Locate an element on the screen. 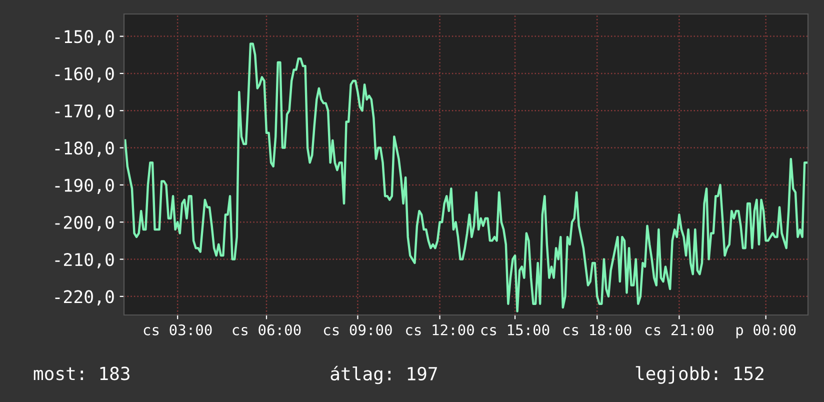 The image size is (824, 402). y-tick-label: -180,0 is located at coordinates (84, 149).